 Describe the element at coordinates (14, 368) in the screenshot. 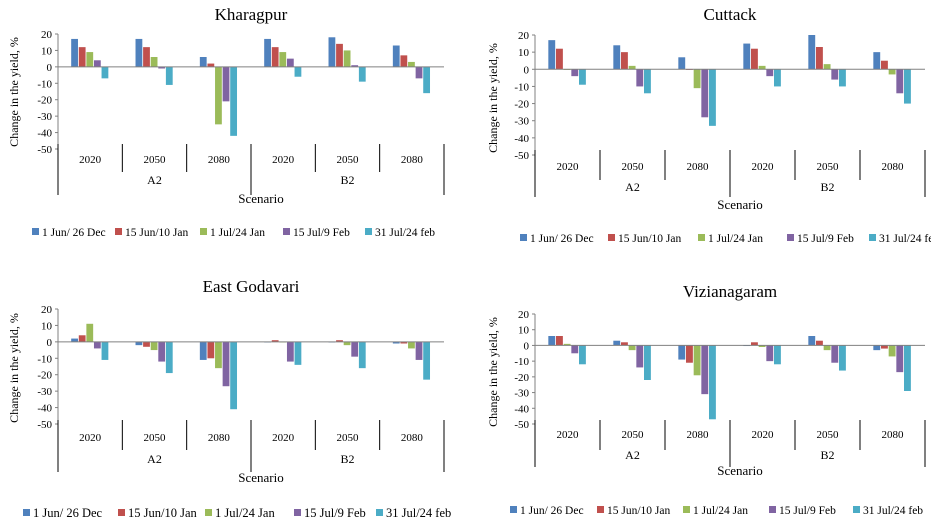

I see `y-axis-label: Change in the yield, %` at that location.